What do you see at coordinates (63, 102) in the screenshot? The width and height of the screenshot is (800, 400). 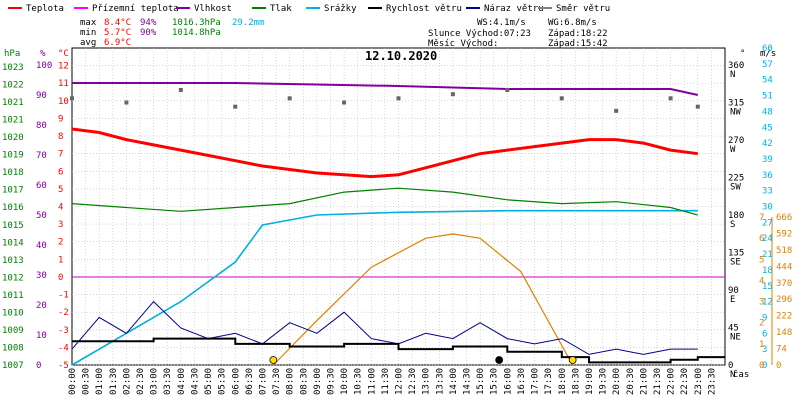 I see `axis-tick-c: 10` at bounding box center [63, 102].